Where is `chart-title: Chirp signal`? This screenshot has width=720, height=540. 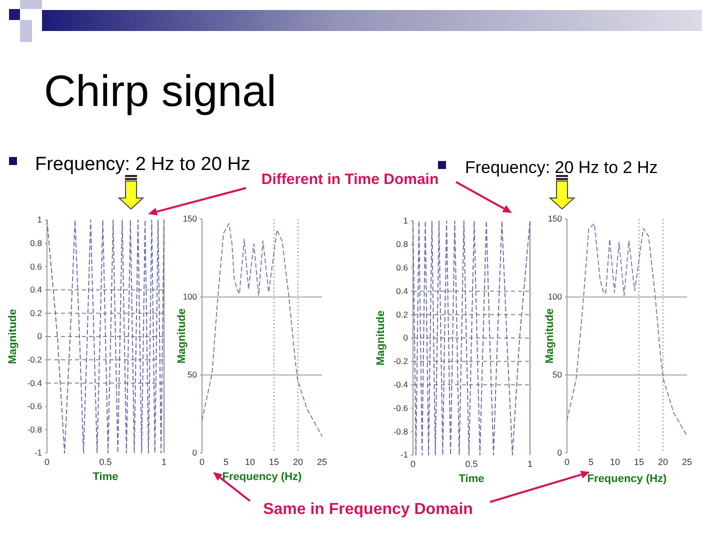
chart-title: Chirp signal is located at coordinates (160, 91).